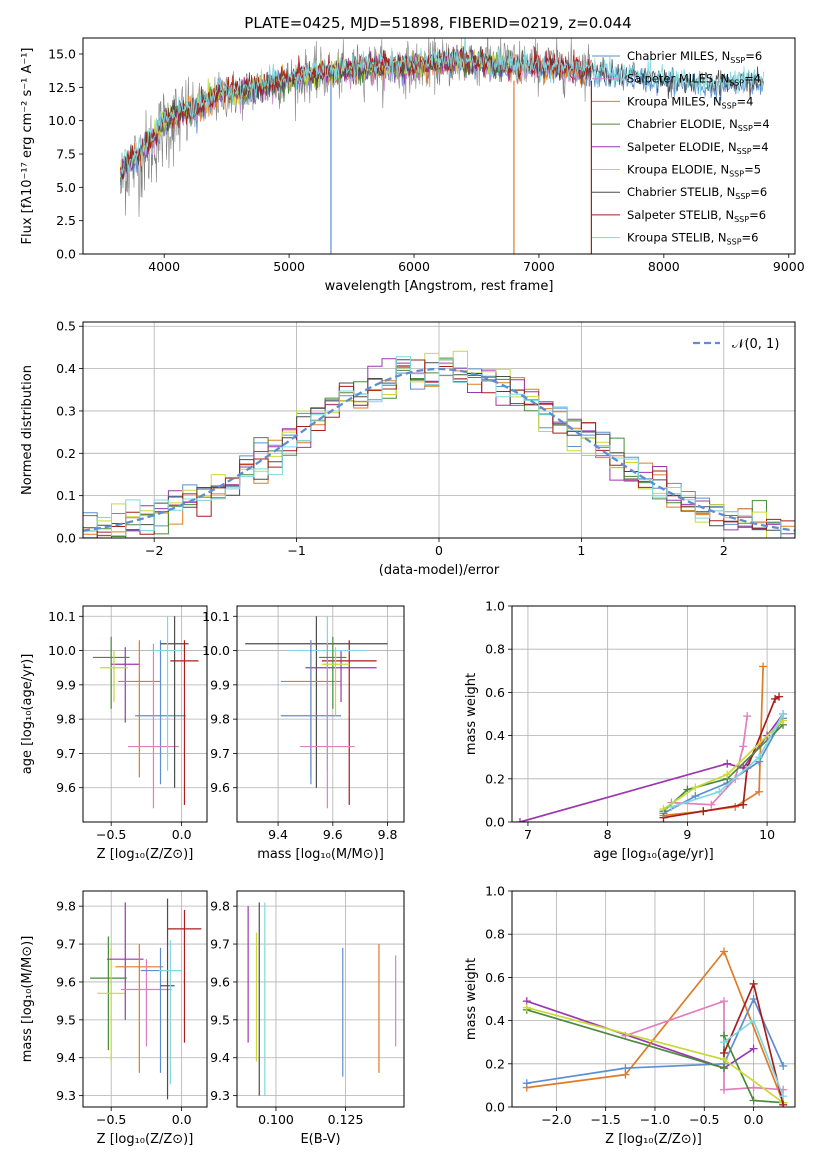  I want to click on x-tick-label: 1, so click(581, 550).